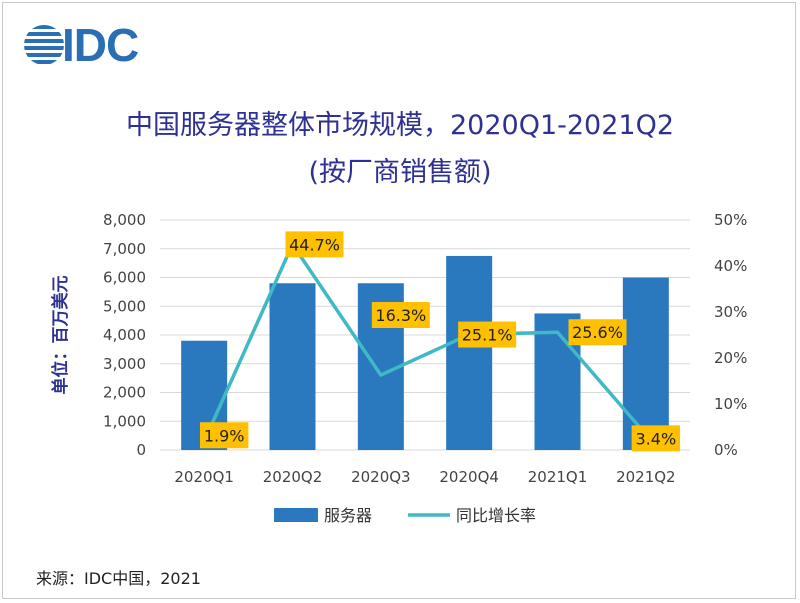 This screenshot has width=800, height=603. I want to click on y2-tick-label: 40%, so click(730, 266).